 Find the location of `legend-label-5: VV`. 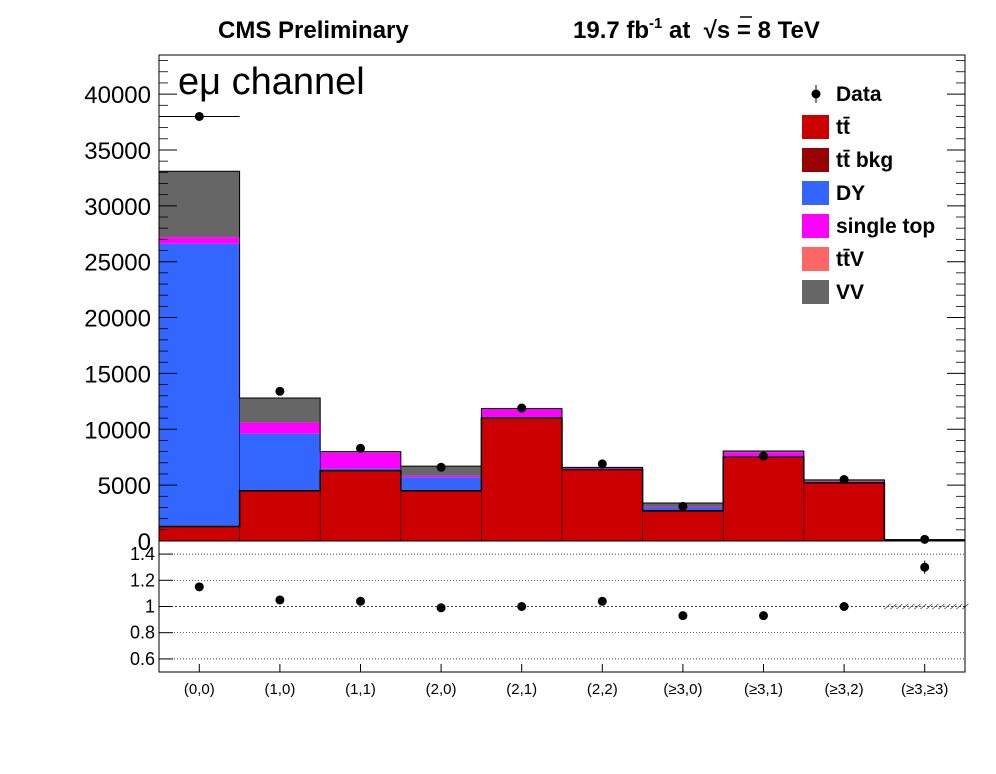

legend-label-5: VV is located at coordinates (850, 292).